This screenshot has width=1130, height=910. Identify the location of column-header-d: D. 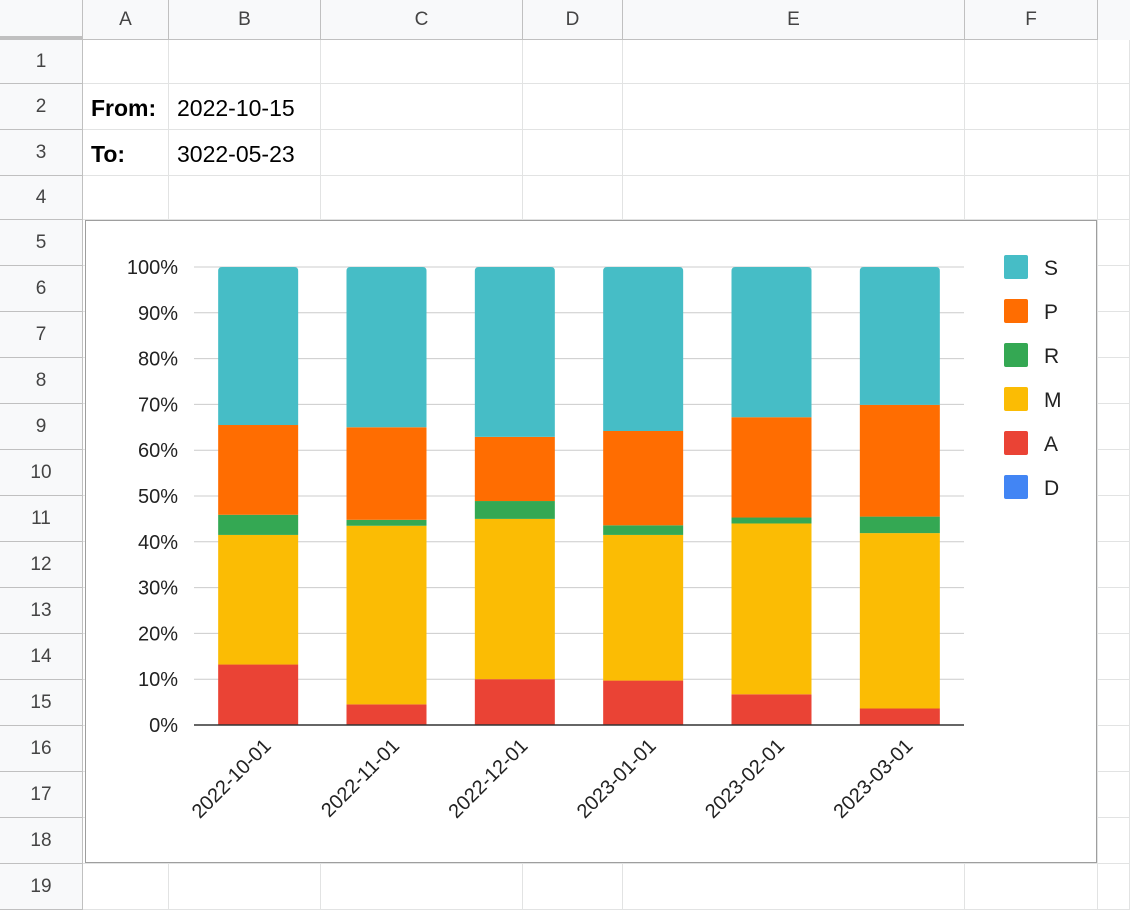
(573, 20).